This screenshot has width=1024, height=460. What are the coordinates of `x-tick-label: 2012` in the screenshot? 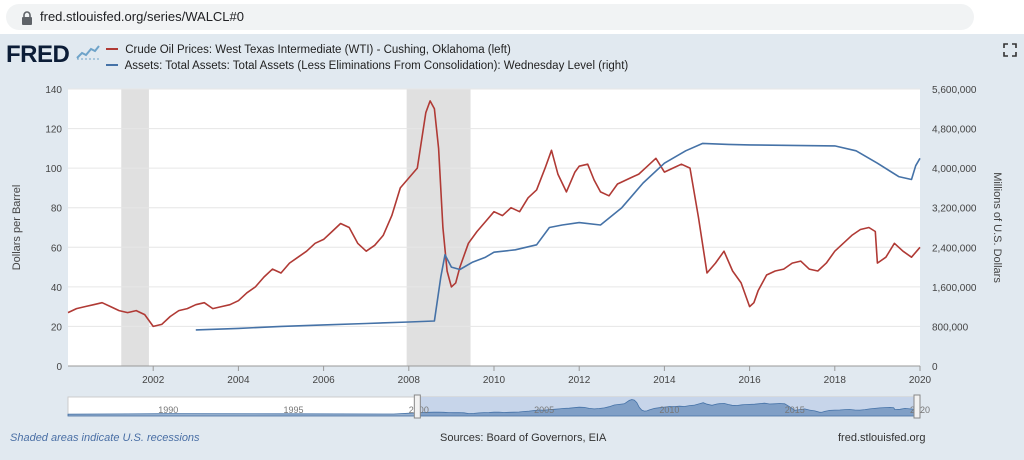 It's located at (579, 380).